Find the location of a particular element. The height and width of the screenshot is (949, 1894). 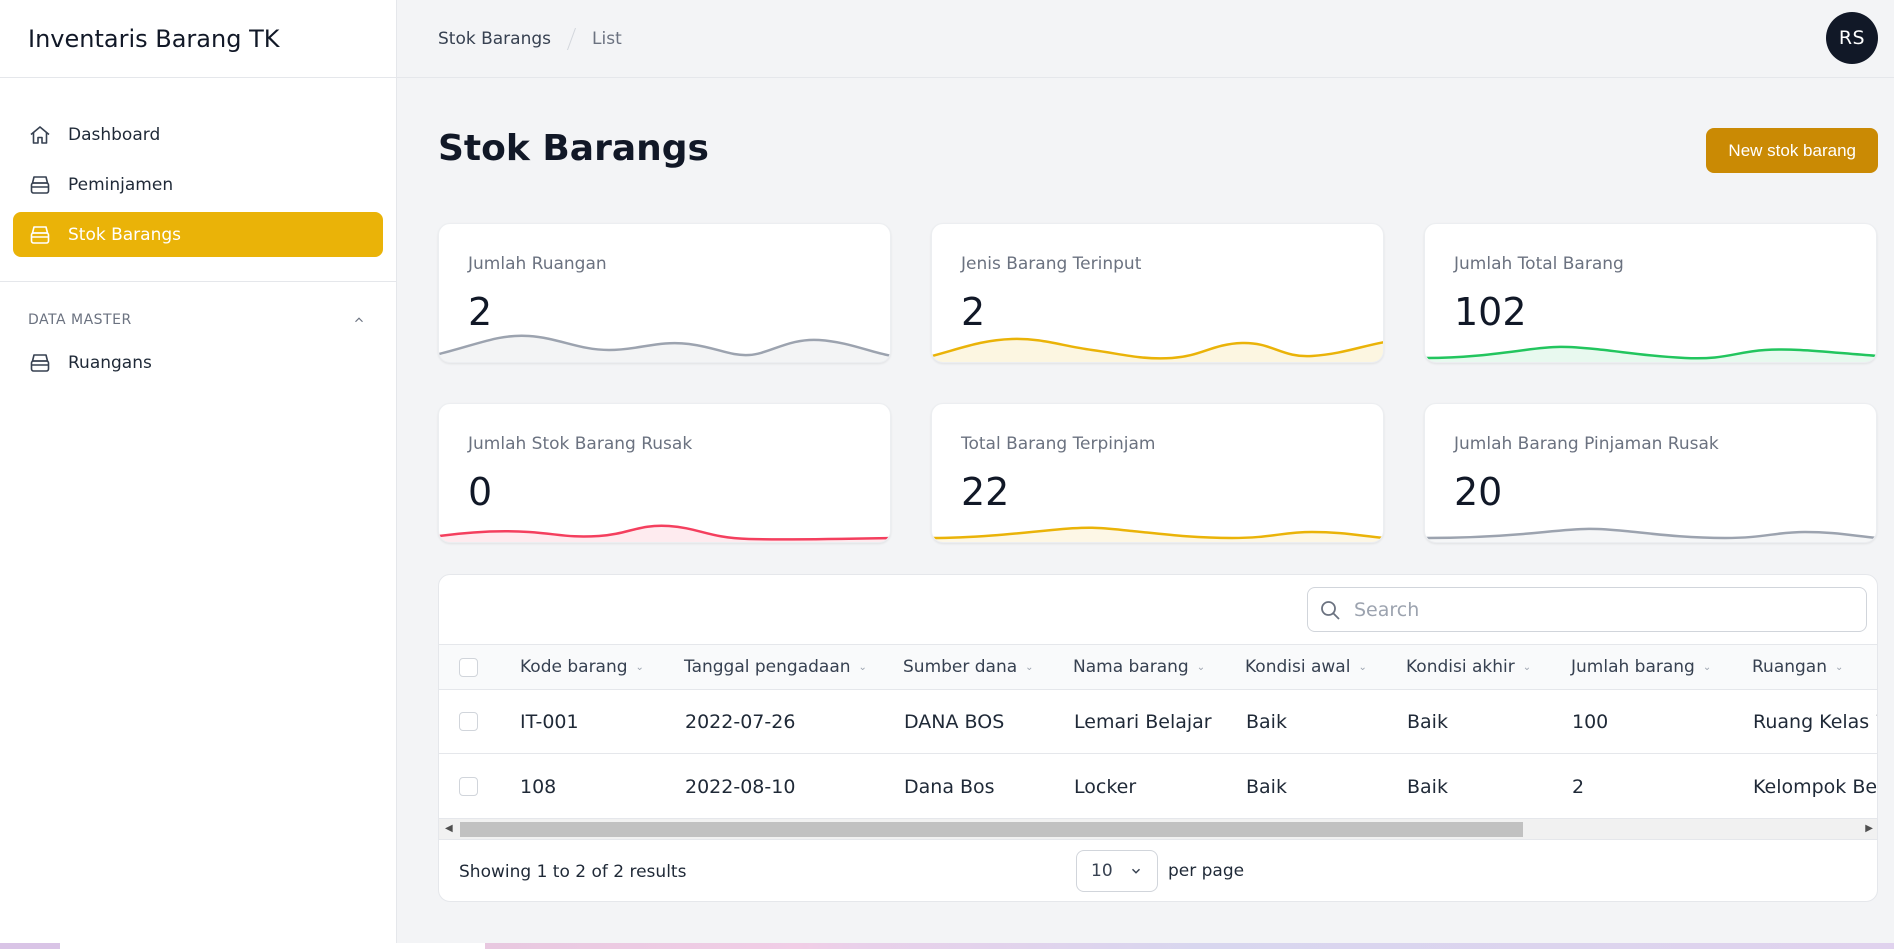

topbar: Stok Barangs List RS is located at coordinates (1145, 39).